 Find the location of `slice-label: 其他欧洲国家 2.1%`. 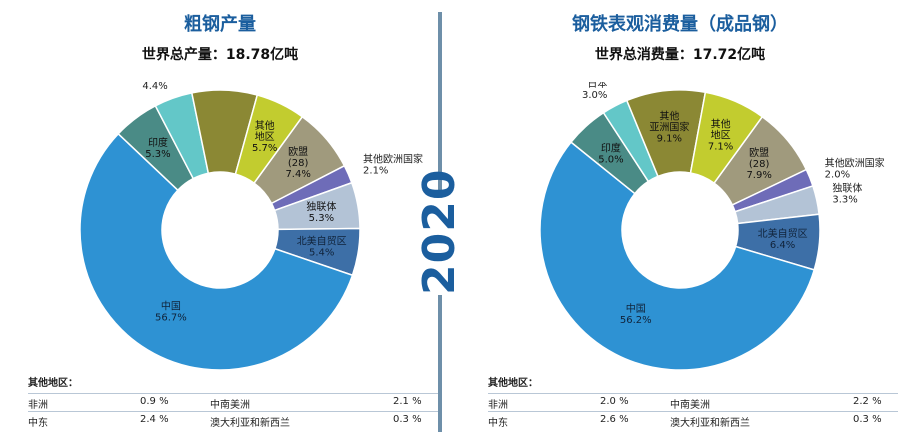

slice-label: 其他欧洲国家 2.1% is located at coordinates (393, 165).